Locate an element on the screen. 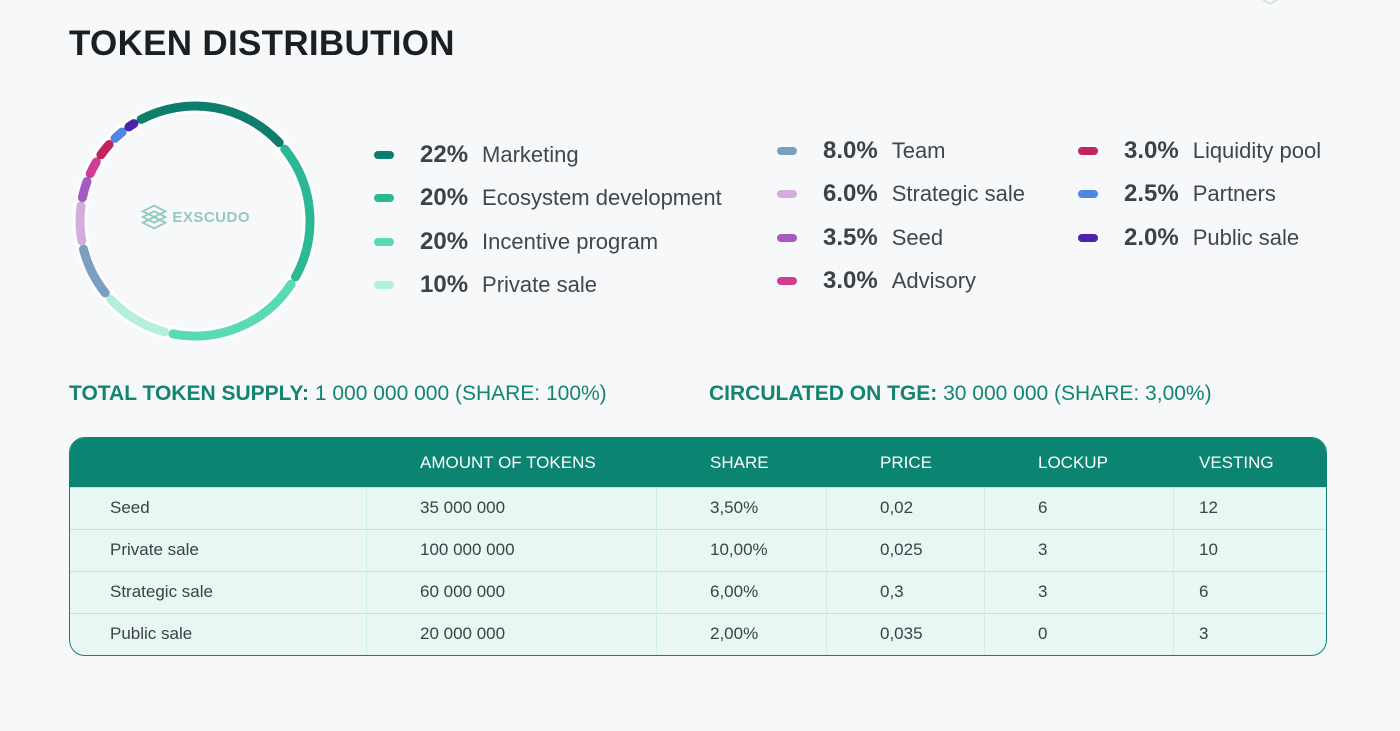  legend-item: 3.0% Advisory is located at coordinates (876, 281).